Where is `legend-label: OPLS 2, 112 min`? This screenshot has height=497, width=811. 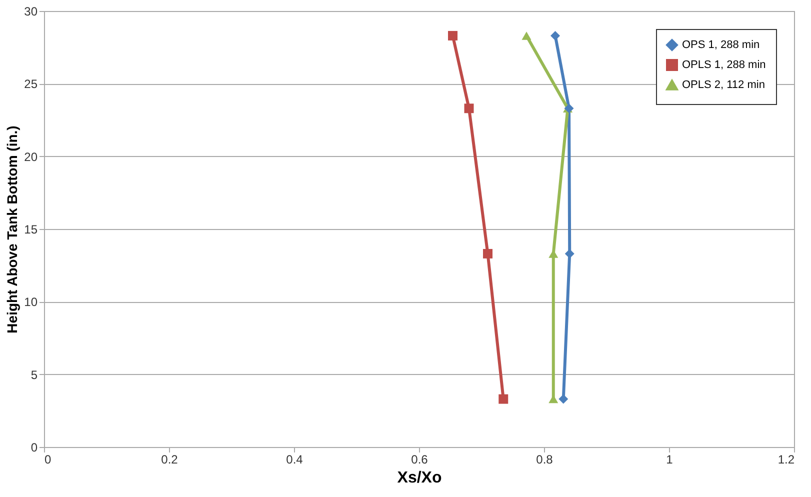 legend-label: OPLS 2, 112 min is located at coordinates (723, 85).